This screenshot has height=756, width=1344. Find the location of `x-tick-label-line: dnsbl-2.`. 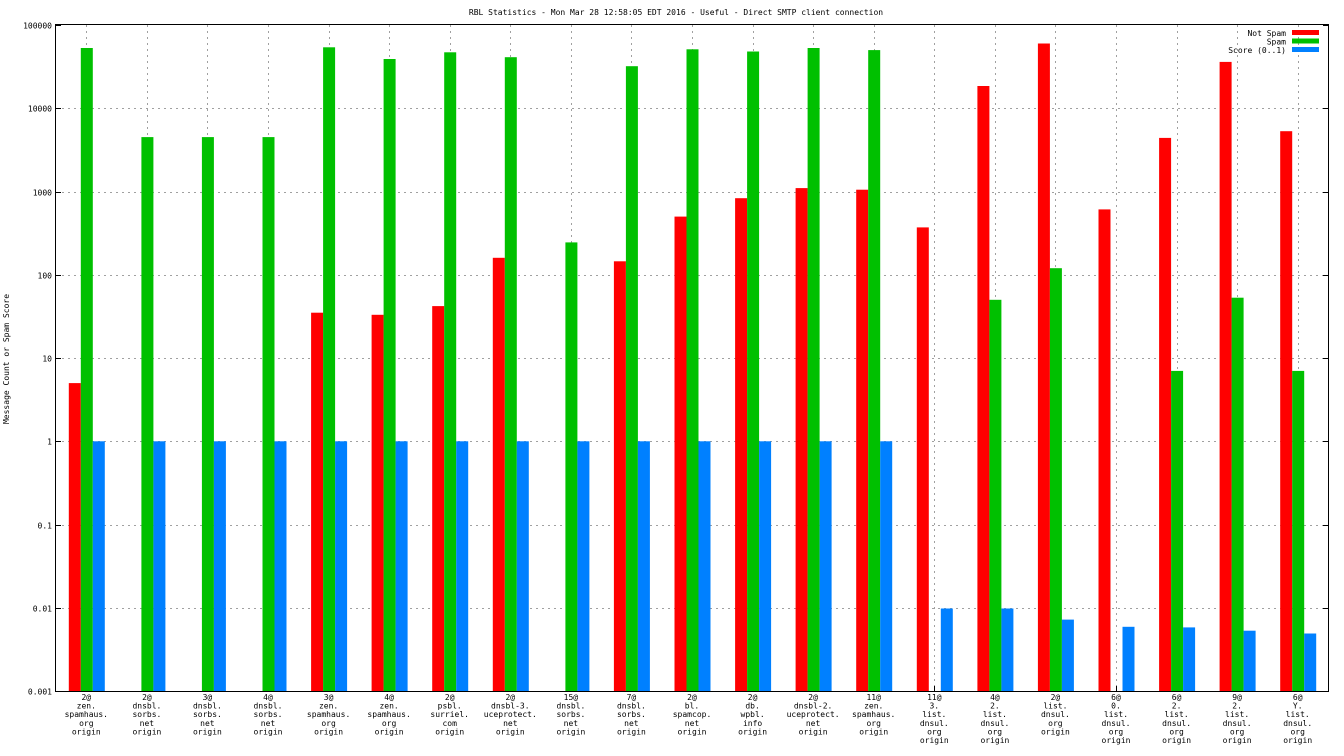

x-tick-label-line: dnsbl-2. is located at coordinates (813, 706).